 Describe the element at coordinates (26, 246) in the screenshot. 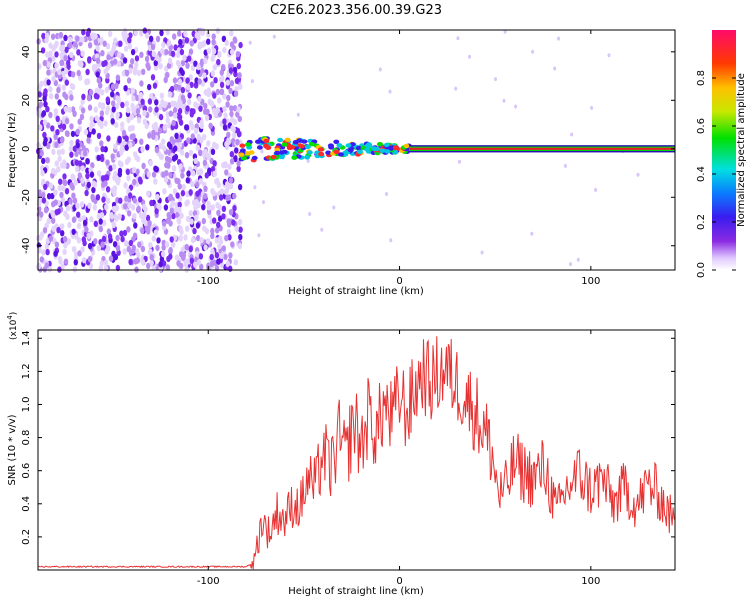

I see `y-tick-label: -40` at that location.